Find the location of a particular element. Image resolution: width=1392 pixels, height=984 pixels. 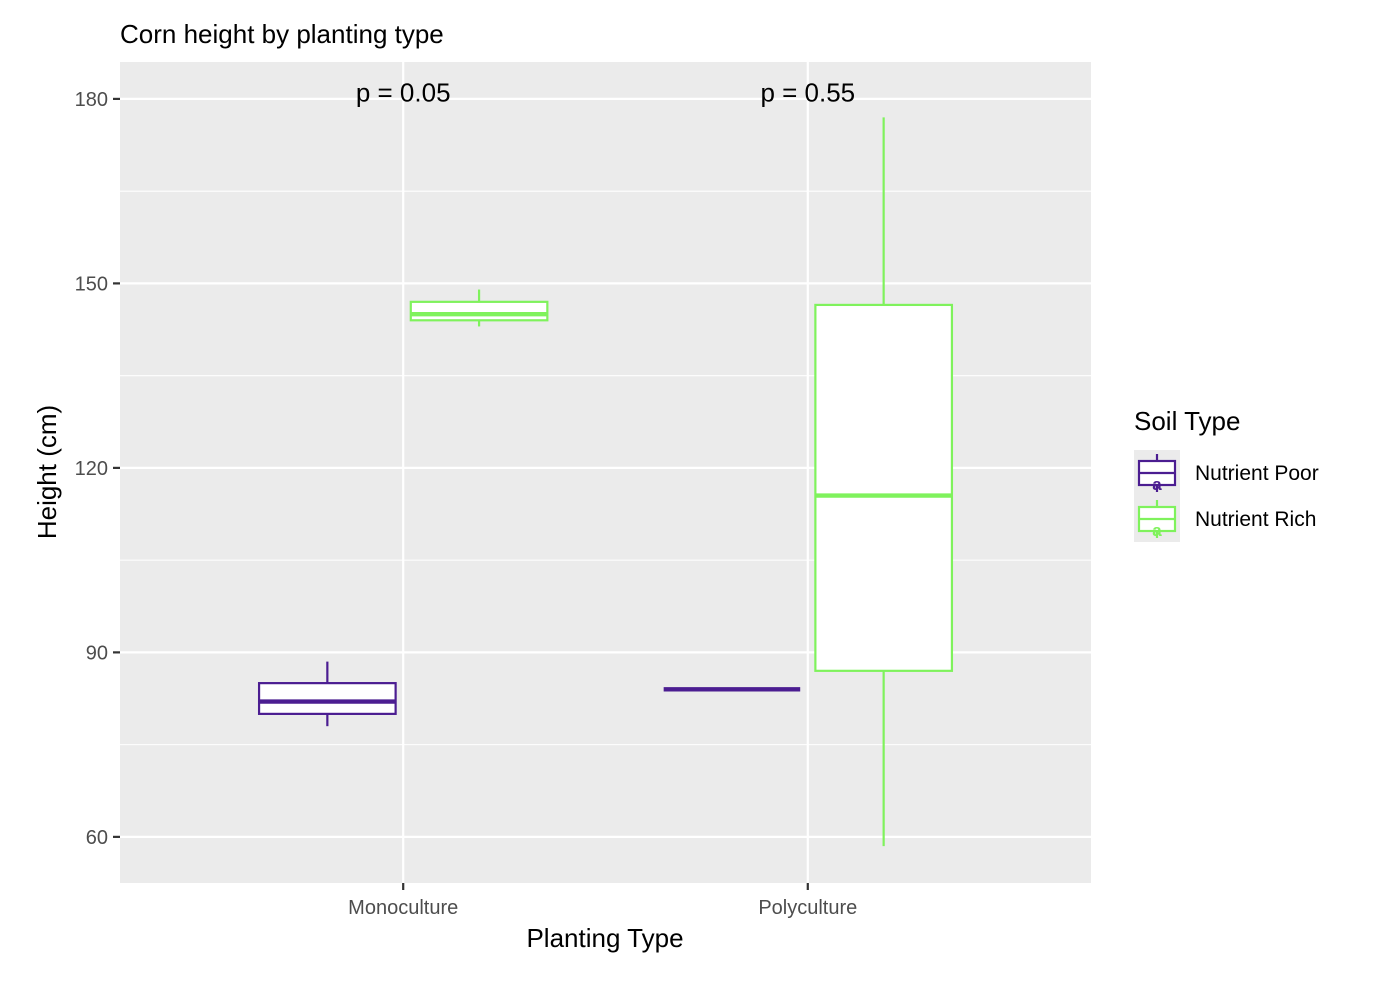

x-tick-label: Polyculture is located at coordinates (807, 908).